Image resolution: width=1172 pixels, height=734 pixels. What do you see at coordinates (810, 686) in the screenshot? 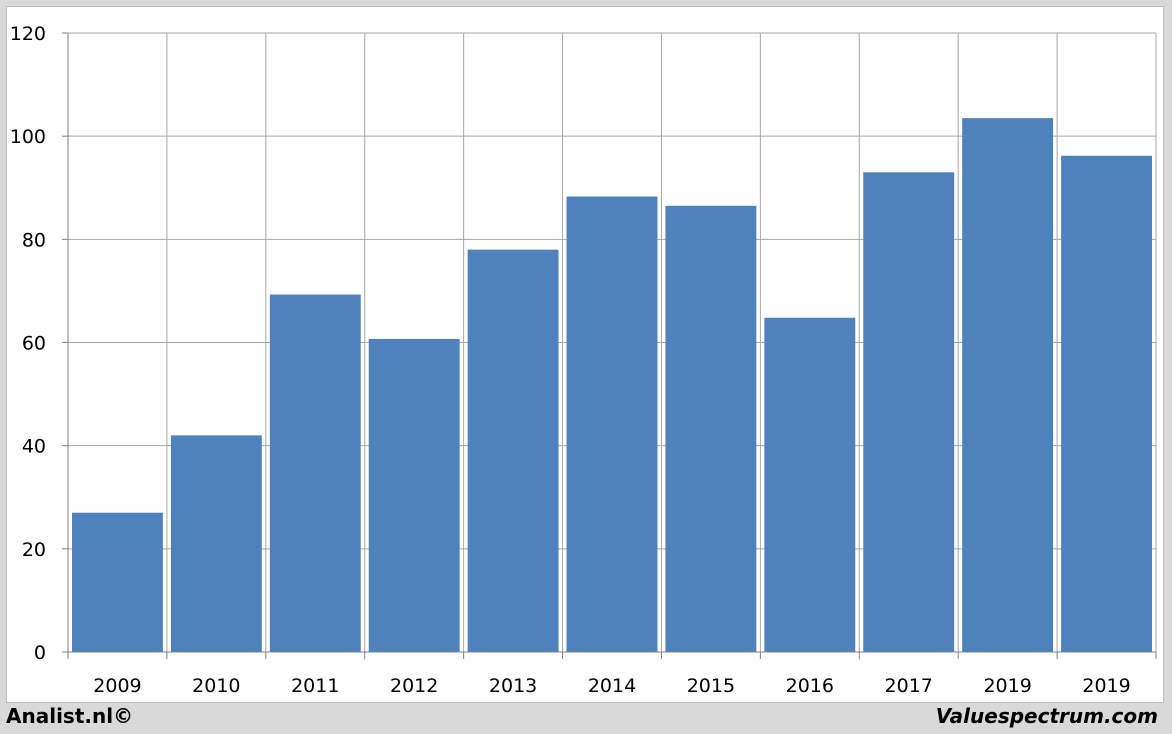
I see `x-tick-label: 2016` at bounding box center [810, 686].